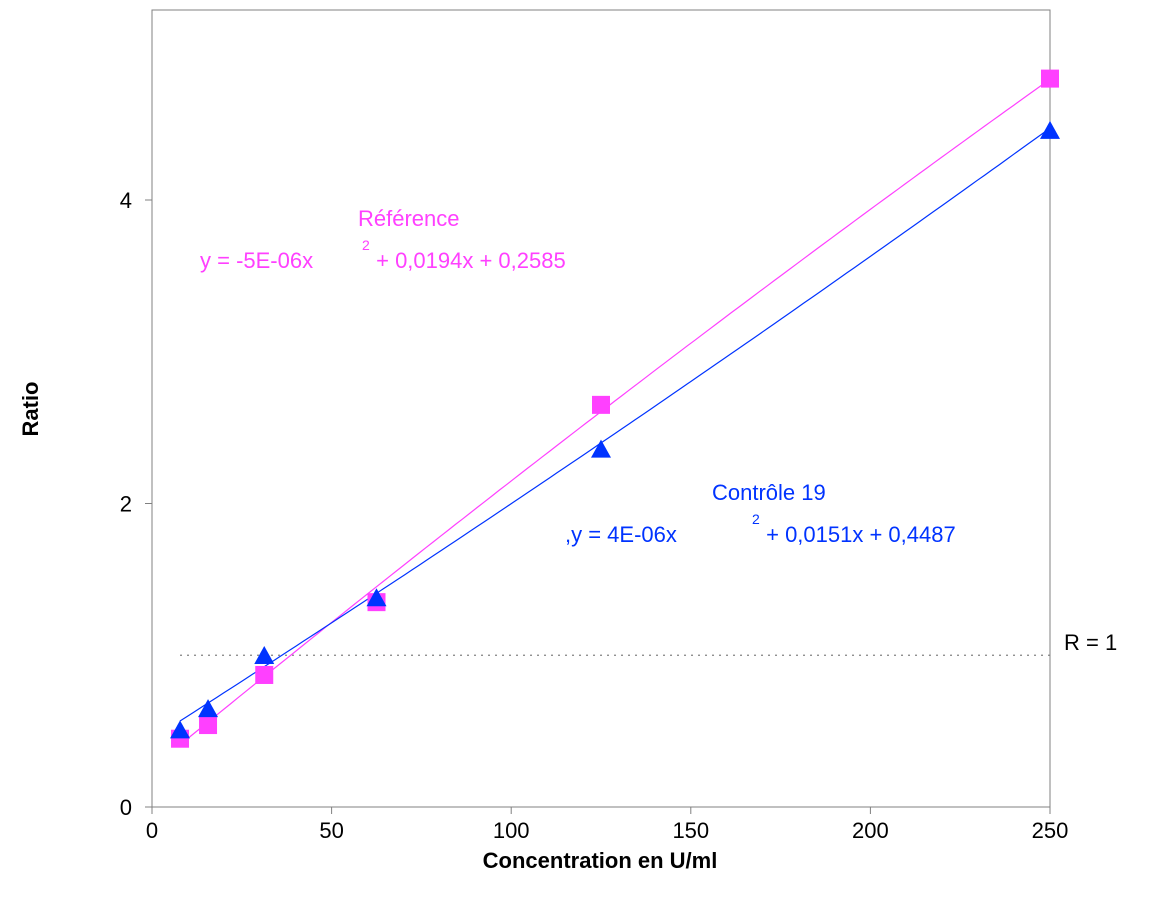 The image size is (1151, 912). What do you see at coordinates (126, 200) in the screenshot?
I see `y-tick-label: 4` at bounding box center [126, 200].